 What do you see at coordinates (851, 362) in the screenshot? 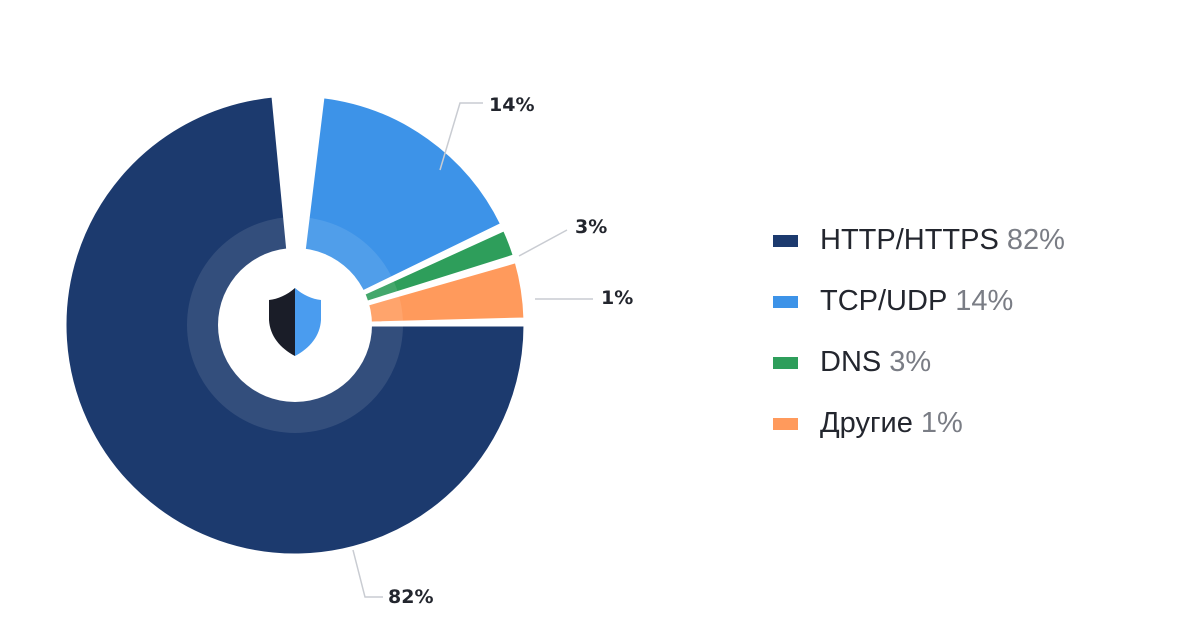
I see `legend-label: DNS` at bounding box center [851, 362].